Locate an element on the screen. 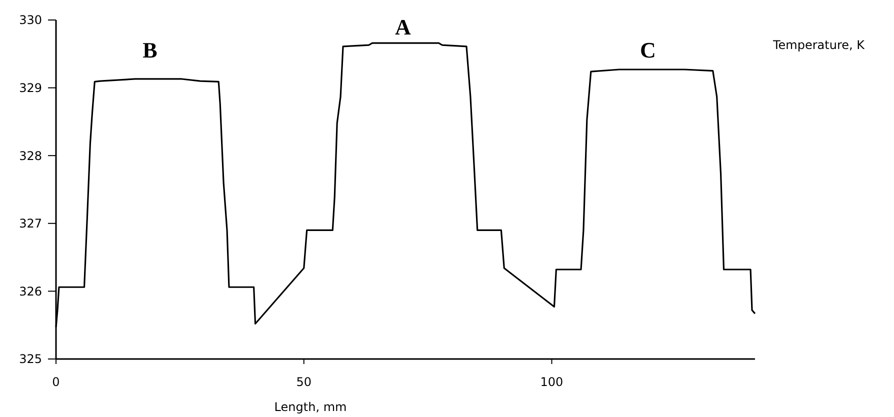 Image resolution: width=894 pixels, height=417 pixels. x-tick-label: 100 is located at coordinates (552, 382).